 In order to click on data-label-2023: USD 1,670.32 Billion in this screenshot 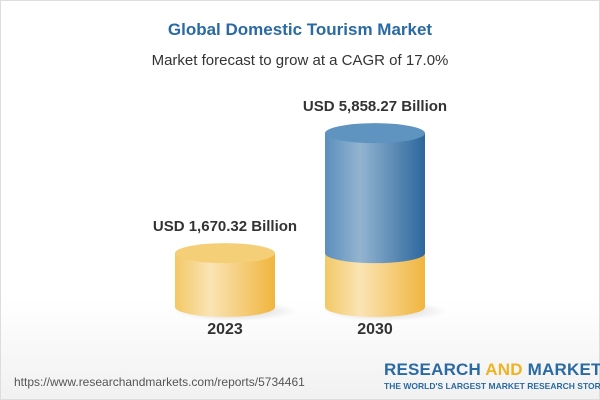, I will do `click(225, 226)`.